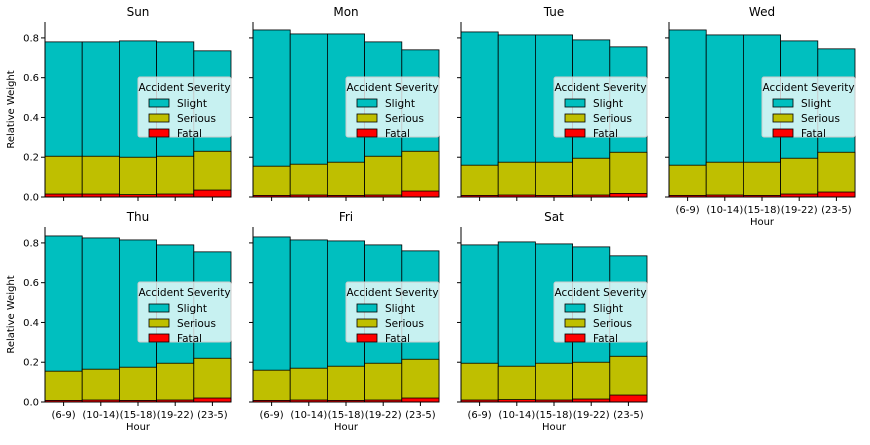 The width and height of the screenshot is (870, 445). I want to click on panel-sat-legend-swatch-serious, so click(575, 323).